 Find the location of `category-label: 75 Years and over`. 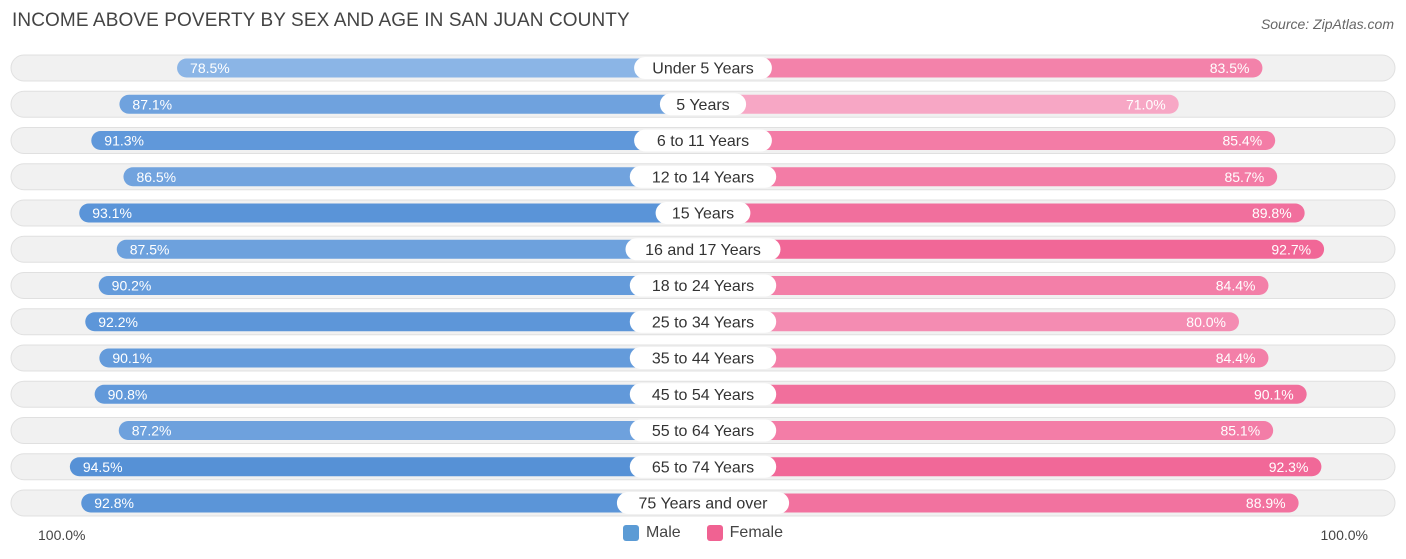

category-label: 75 Years and over is located at coordinates (704, 504).